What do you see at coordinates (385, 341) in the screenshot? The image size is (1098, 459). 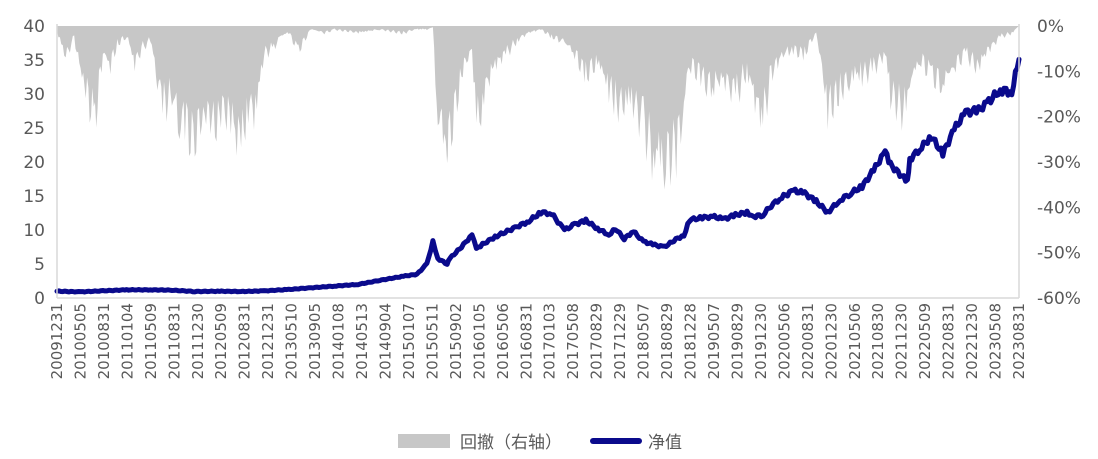 I see `x-tick-label: 20140904` at bounding box center [385, 341].